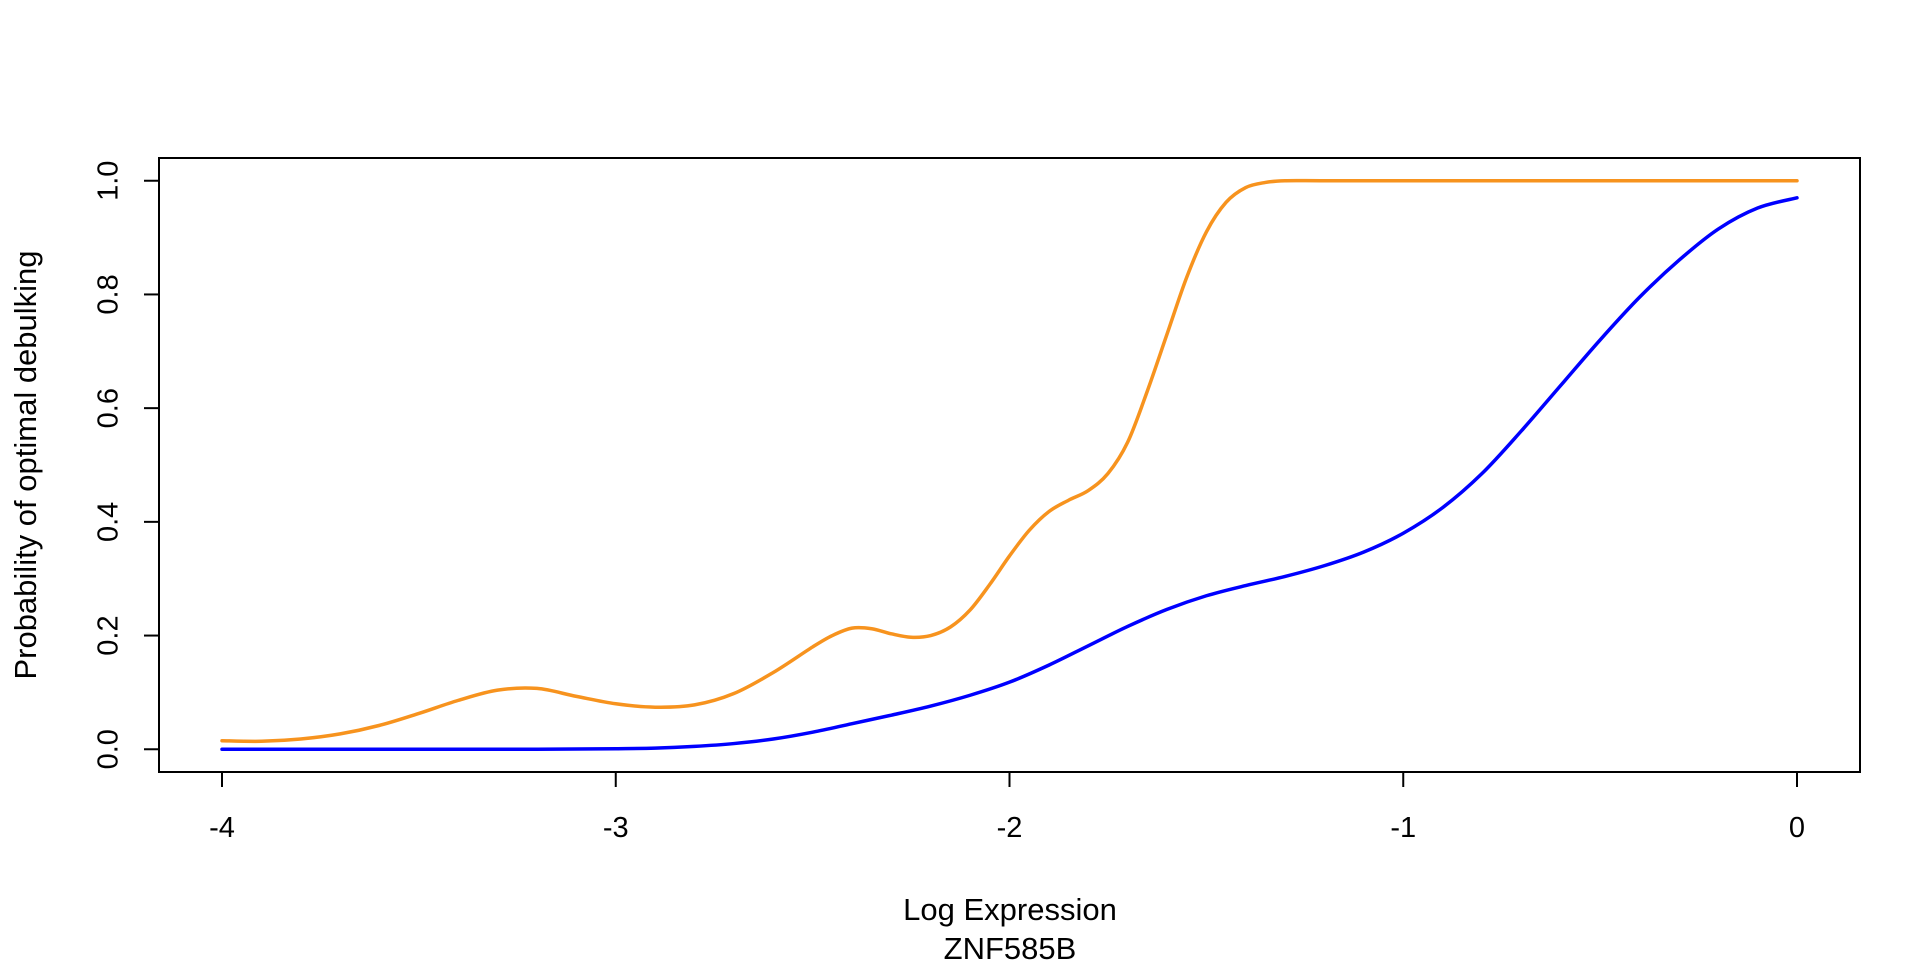 The width and height of the screenshot is (1920, 960). I want to click on y-tick-label: 0.2, so click(109, 635).